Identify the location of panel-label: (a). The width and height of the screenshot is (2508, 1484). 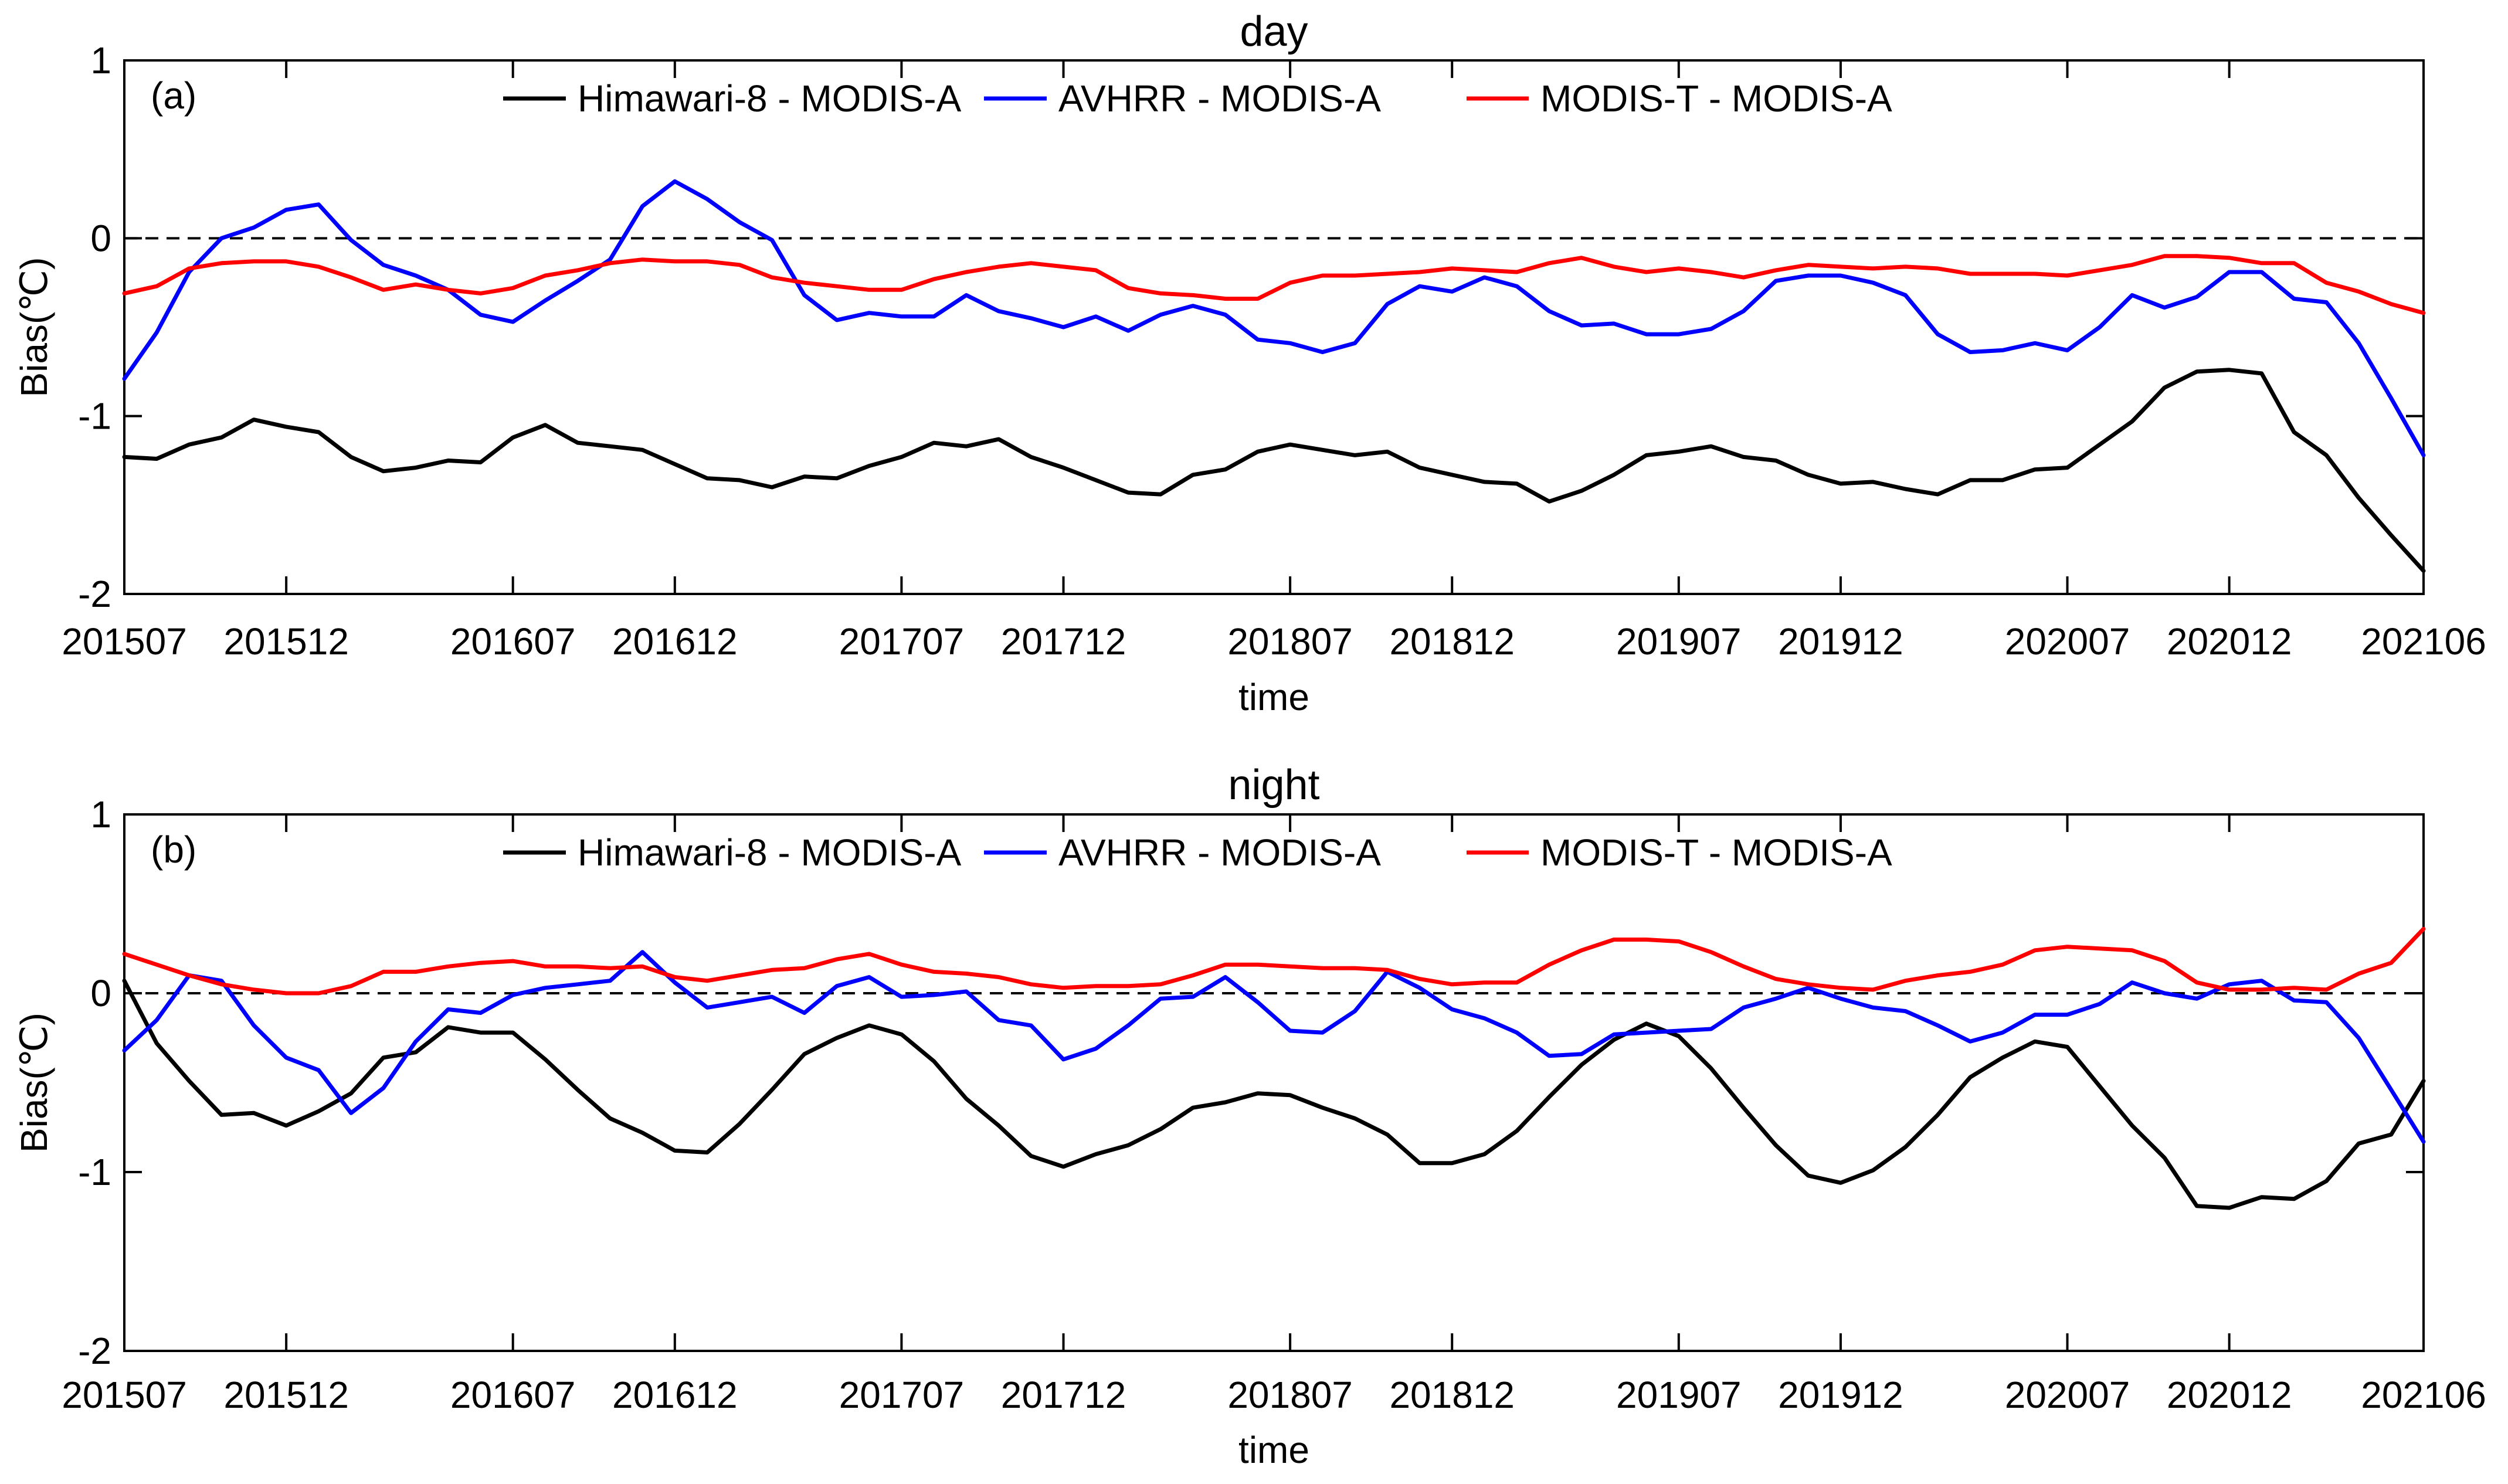
(173, 96).